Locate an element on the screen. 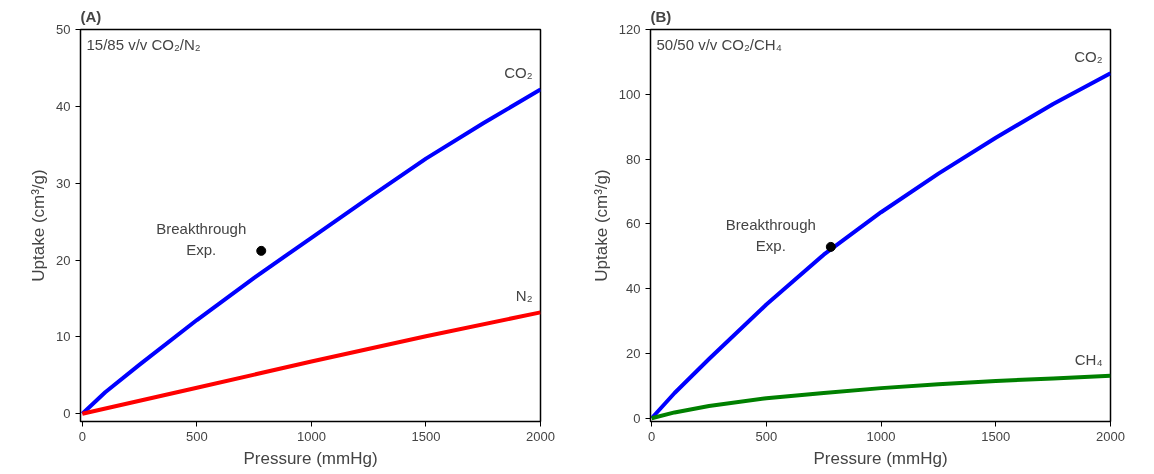 This screenshot has width=1154, height=474. y-tick-label: 80 is located at coordinates (633, 159).